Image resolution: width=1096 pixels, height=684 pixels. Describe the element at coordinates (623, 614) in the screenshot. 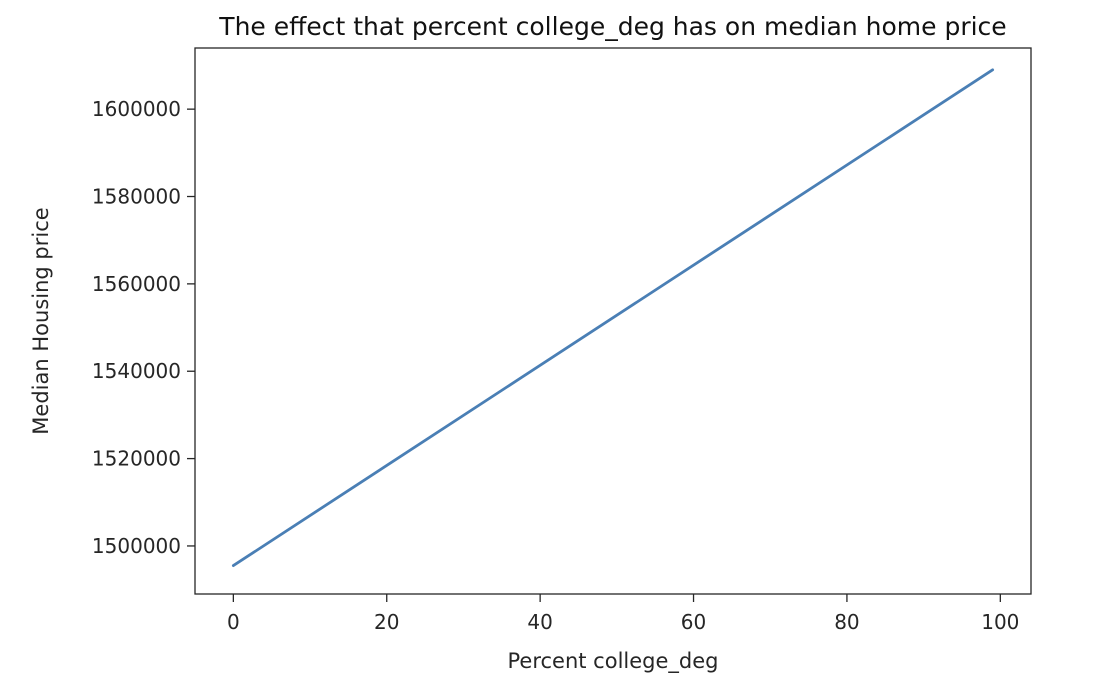

I see `x-axis: 0 20 40 60 80 100` at that location.